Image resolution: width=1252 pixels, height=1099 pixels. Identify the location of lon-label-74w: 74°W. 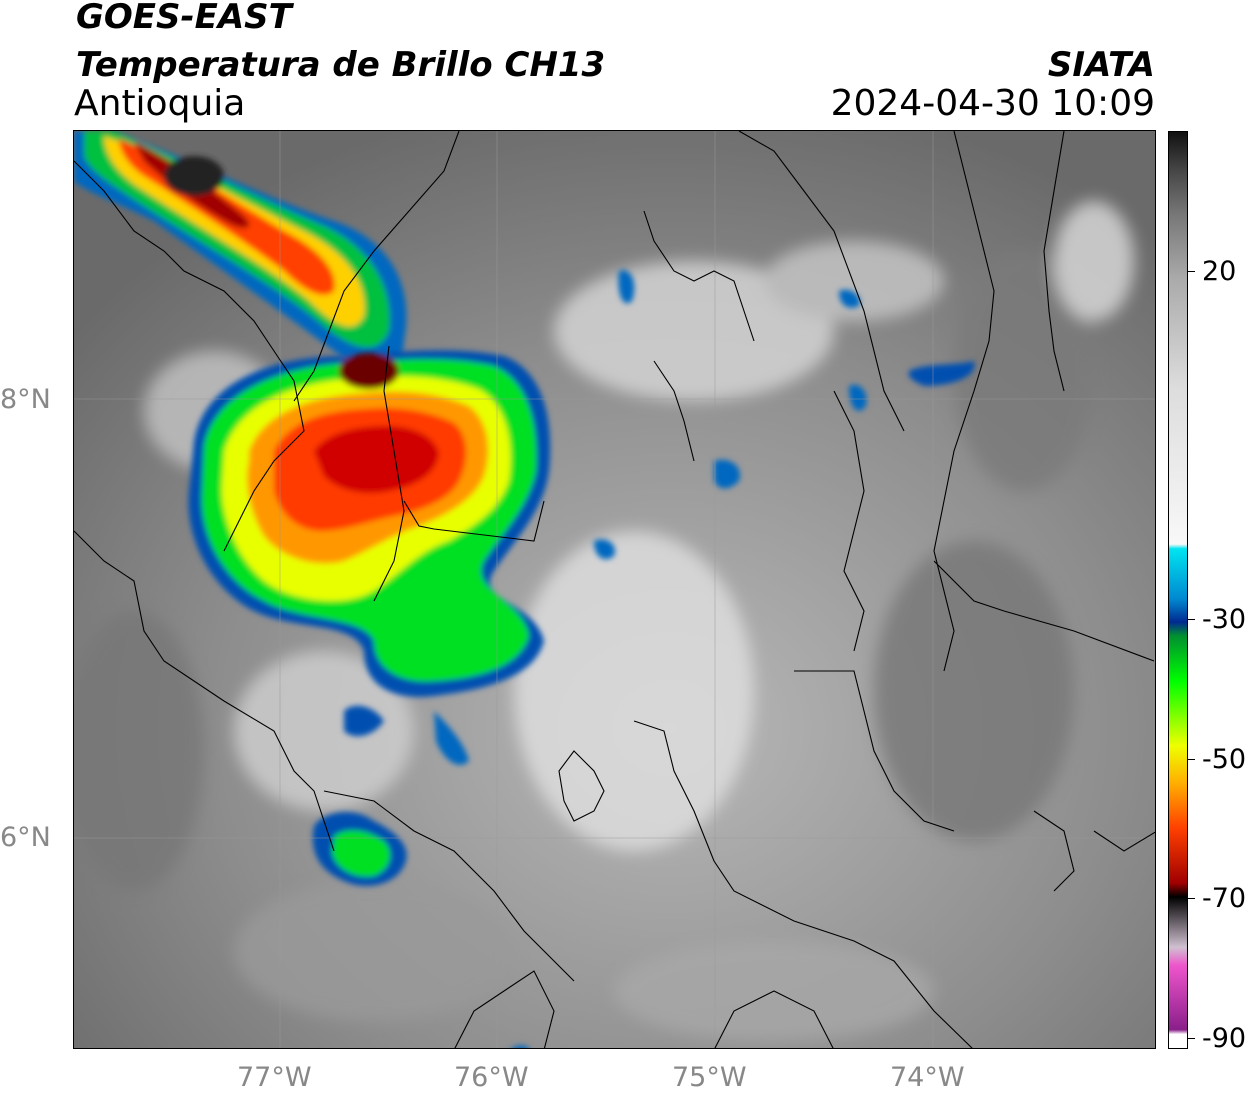
(927, 1077).